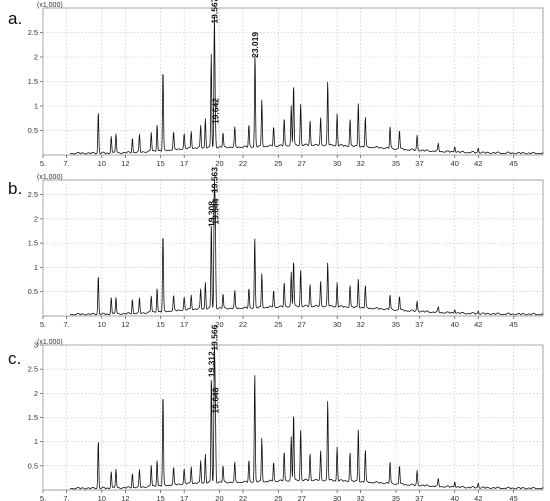  Describe the element at coordinates (214, 12) in the screenshot. I see `peak-annotation: 19.567` at that location.